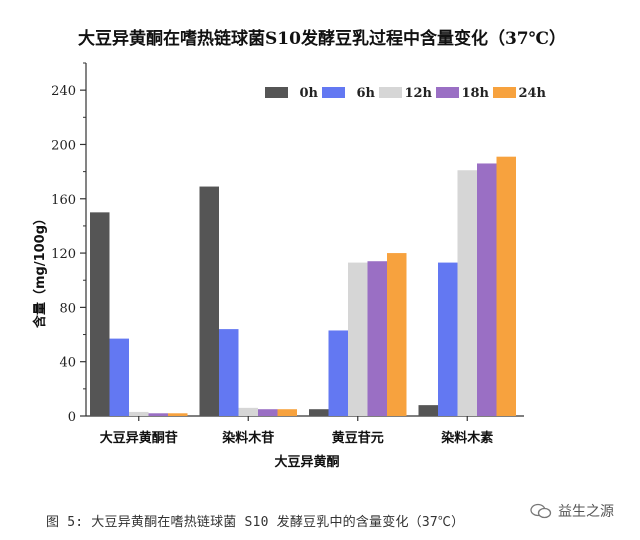  What do you see at coordinates (309, 93) in the screenshot?
I see `legend-label-0h: 0h` at bounding box center [309, 93].